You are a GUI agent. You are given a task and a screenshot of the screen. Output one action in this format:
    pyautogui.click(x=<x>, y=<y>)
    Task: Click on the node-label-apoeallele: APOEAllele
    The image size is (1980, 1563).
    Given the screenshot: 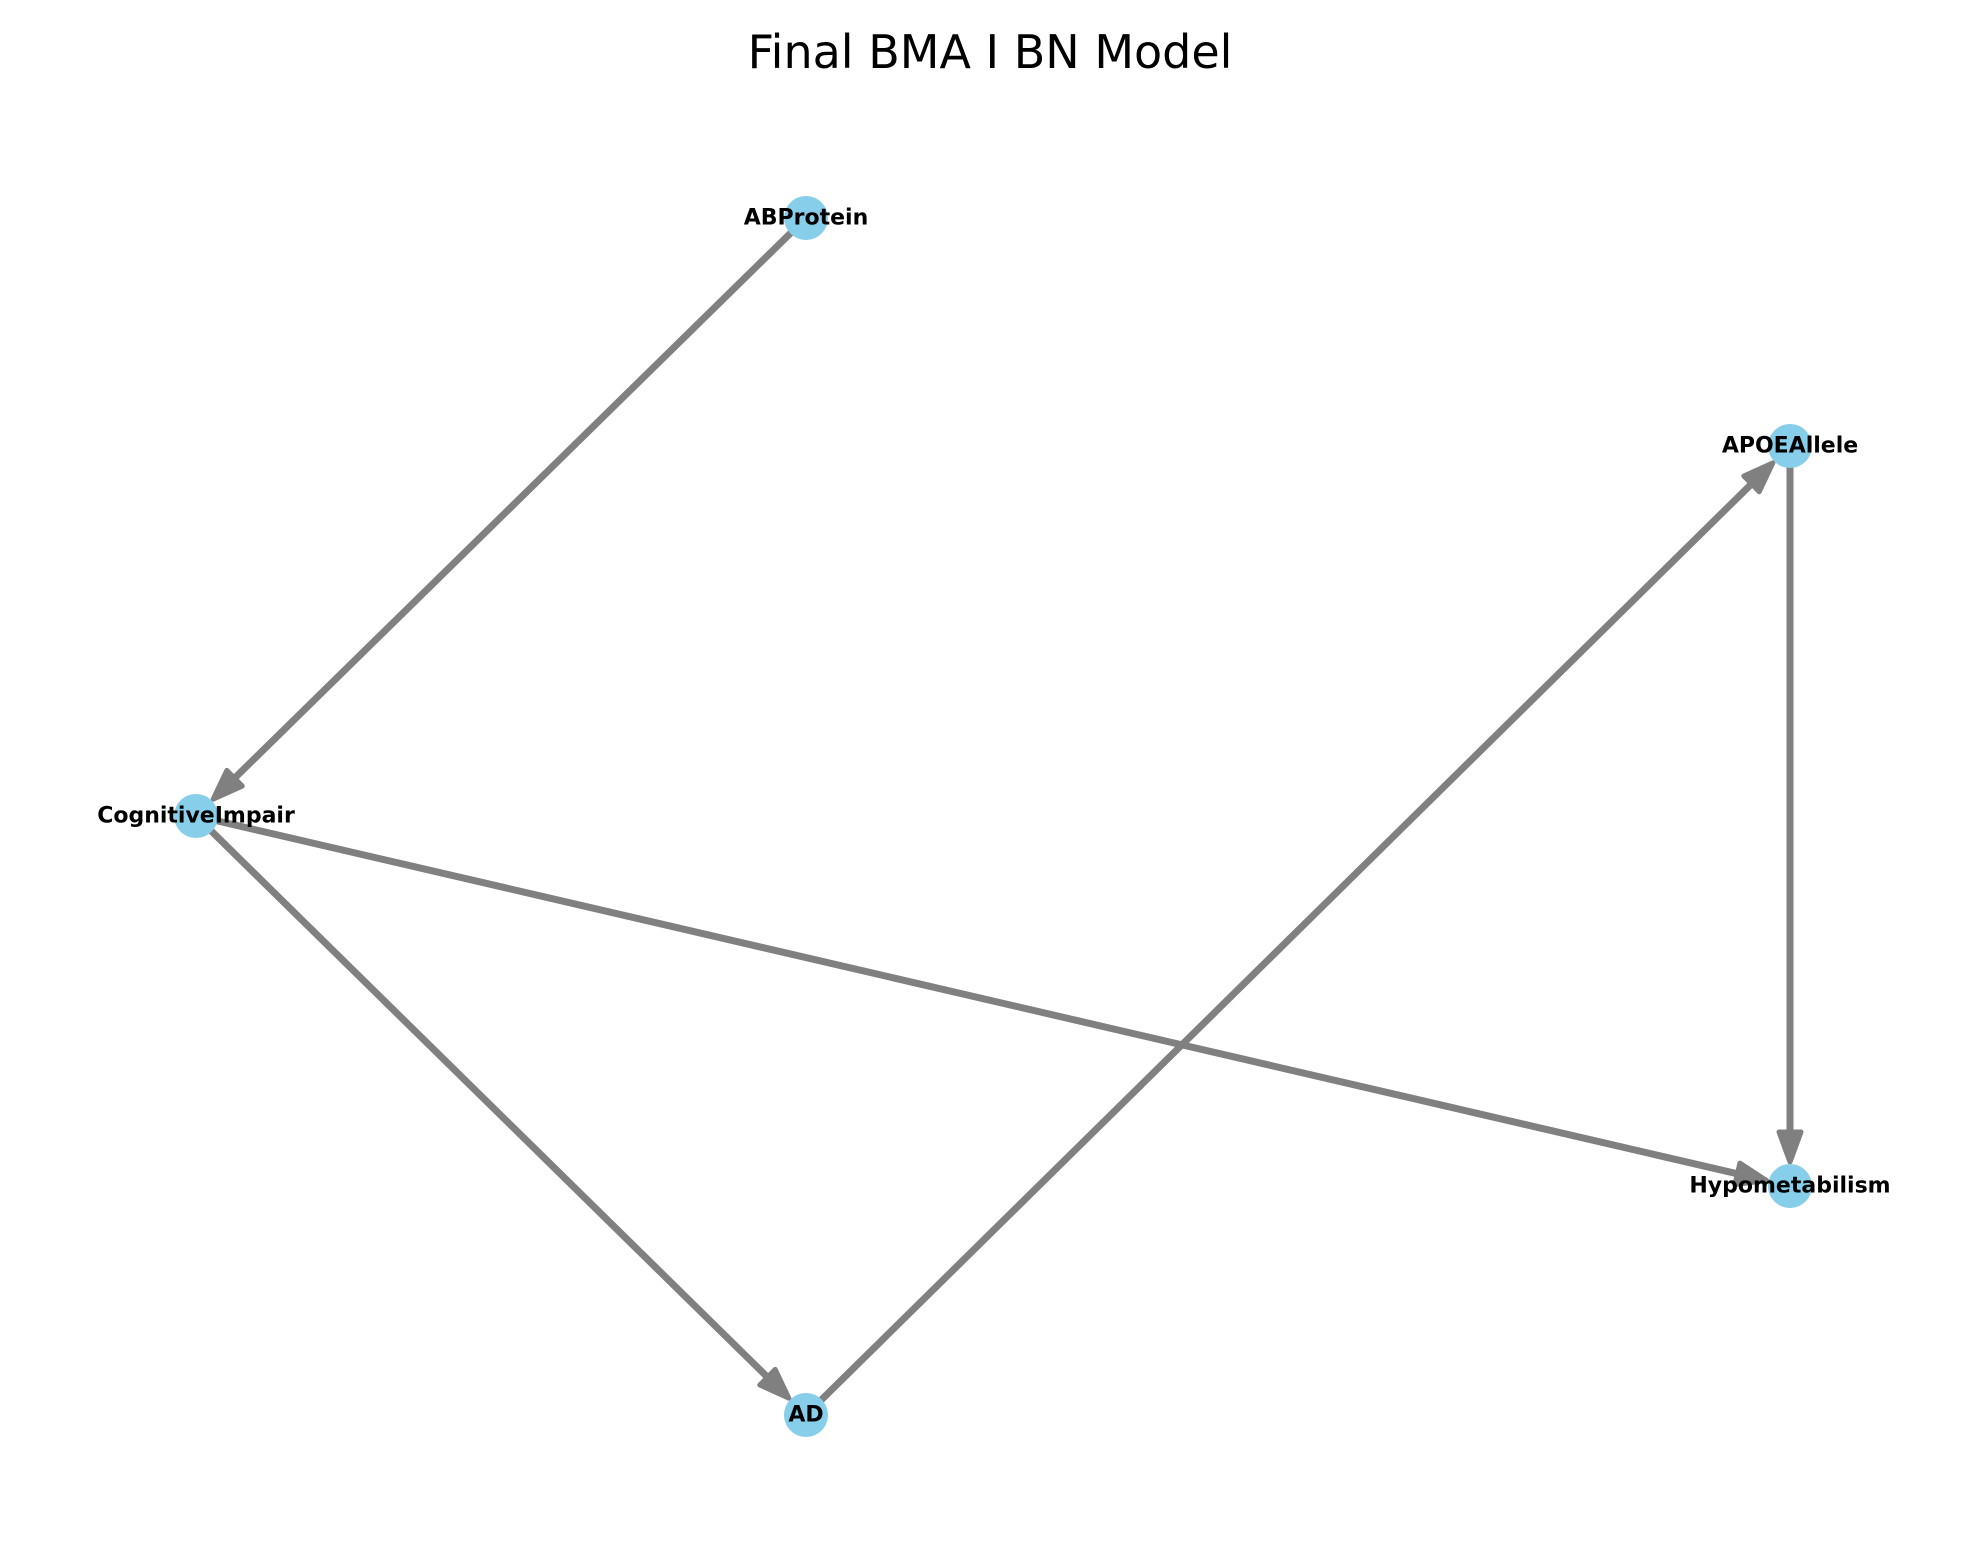 What is the action you would take?
    pyautogui.click(x=1790, y=446)
    